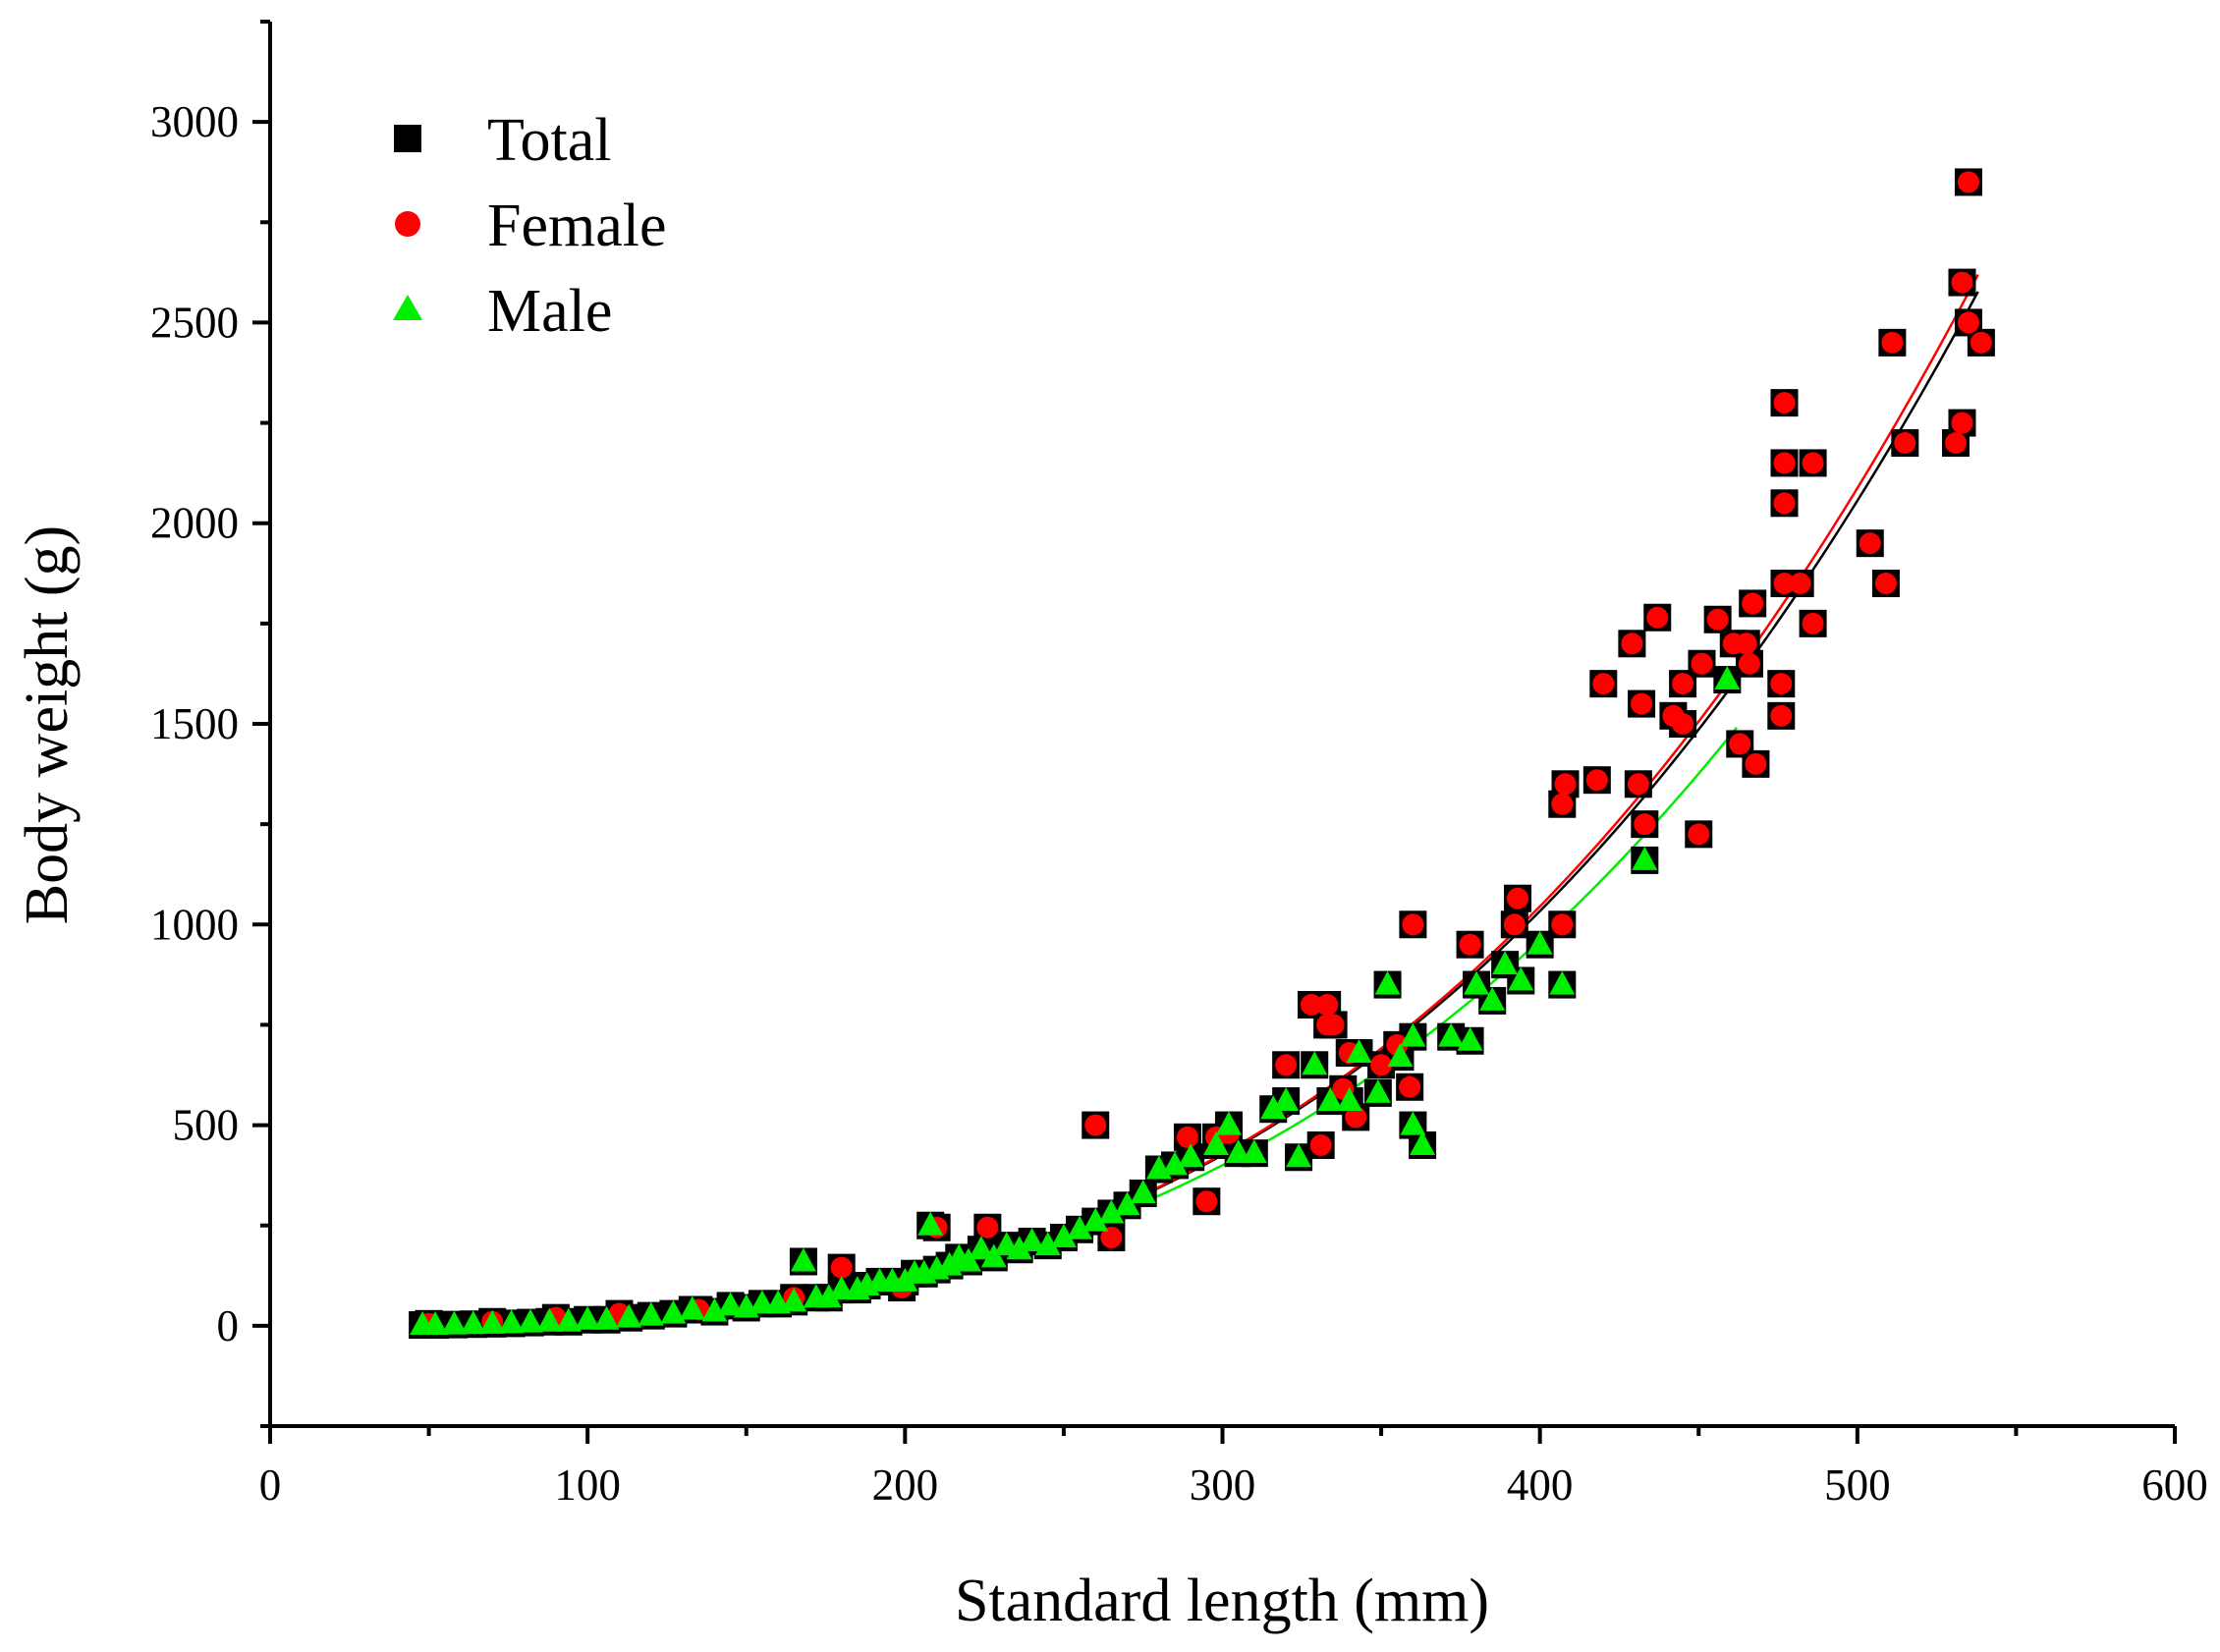 The width and height of the screenshot is (2220, 1652). Describe the element at coordinates (549, 140) in the screenshot. I see `legend-label-total: Total` at that location.